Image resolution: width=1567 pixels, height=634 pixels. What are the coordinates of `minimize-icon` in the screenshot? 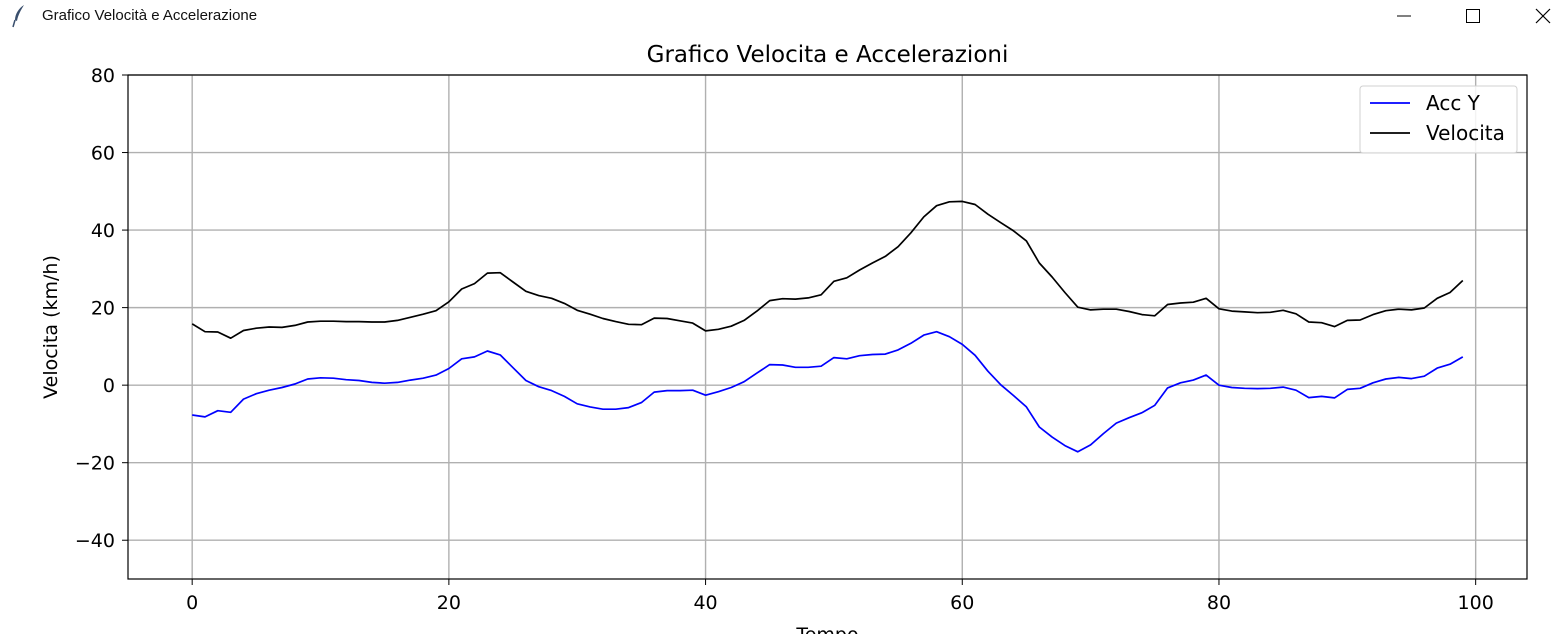 It's located at (1404, 16).